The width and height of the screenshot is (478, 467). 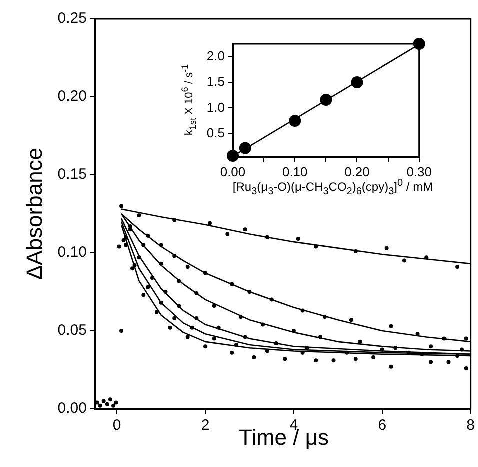 I want to click on x-tick-label: 0.30, so click(x=419, y=172).